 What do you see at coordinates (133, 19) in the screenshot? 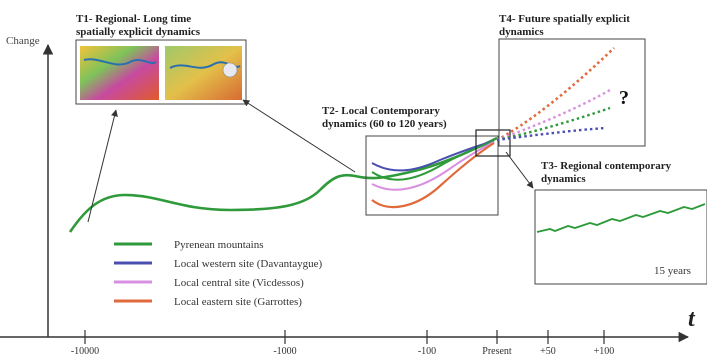
I see `t1-title-line1: T1- Regional- Long time` at bounding box center [133, 19].